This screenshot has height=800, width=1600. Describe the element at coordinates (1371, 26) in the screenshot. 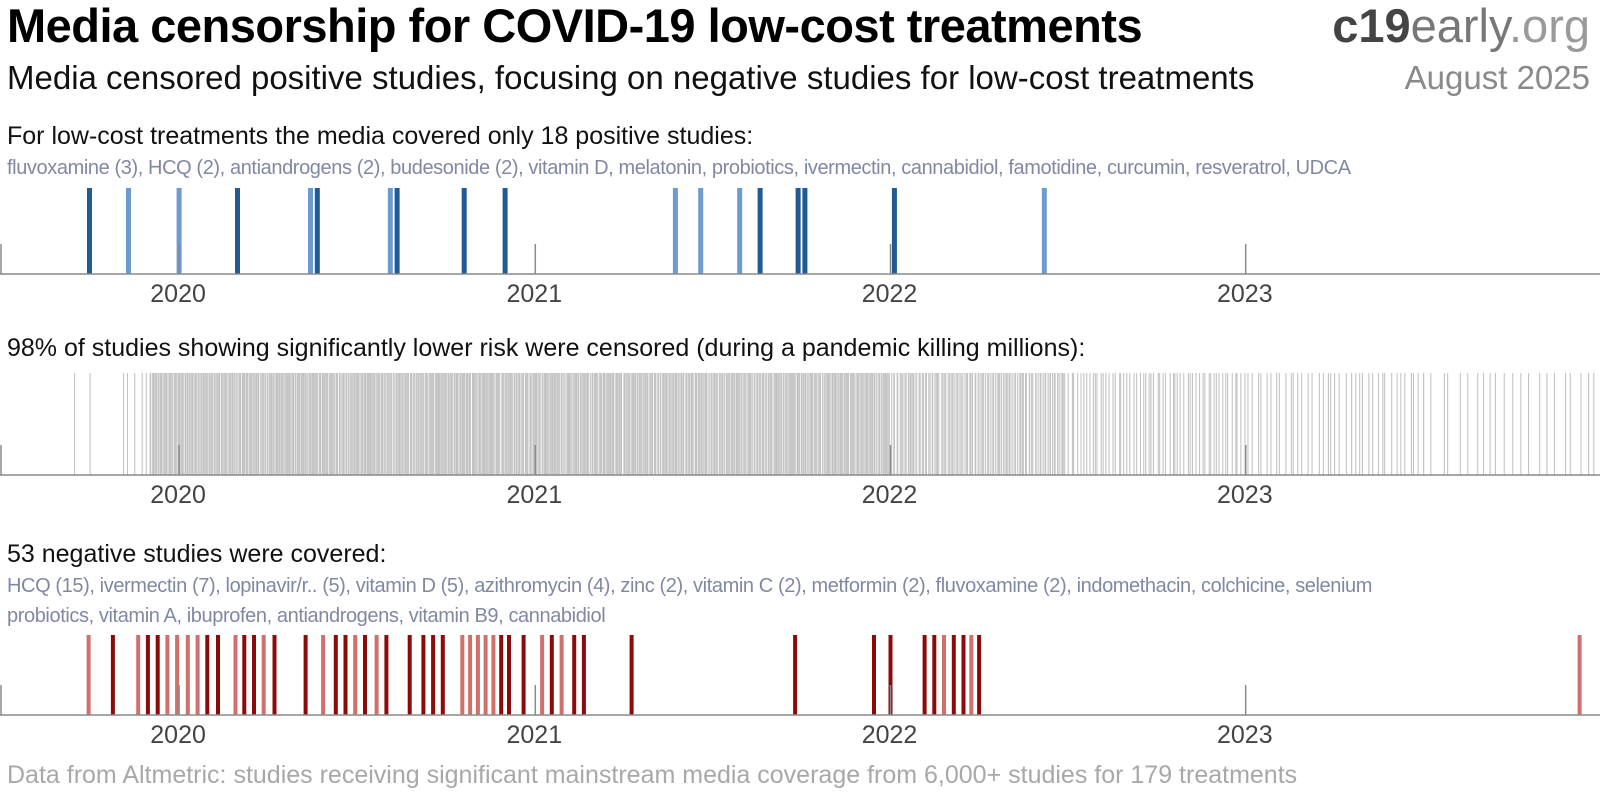

I see `brand-part-c19: c19` at that location.